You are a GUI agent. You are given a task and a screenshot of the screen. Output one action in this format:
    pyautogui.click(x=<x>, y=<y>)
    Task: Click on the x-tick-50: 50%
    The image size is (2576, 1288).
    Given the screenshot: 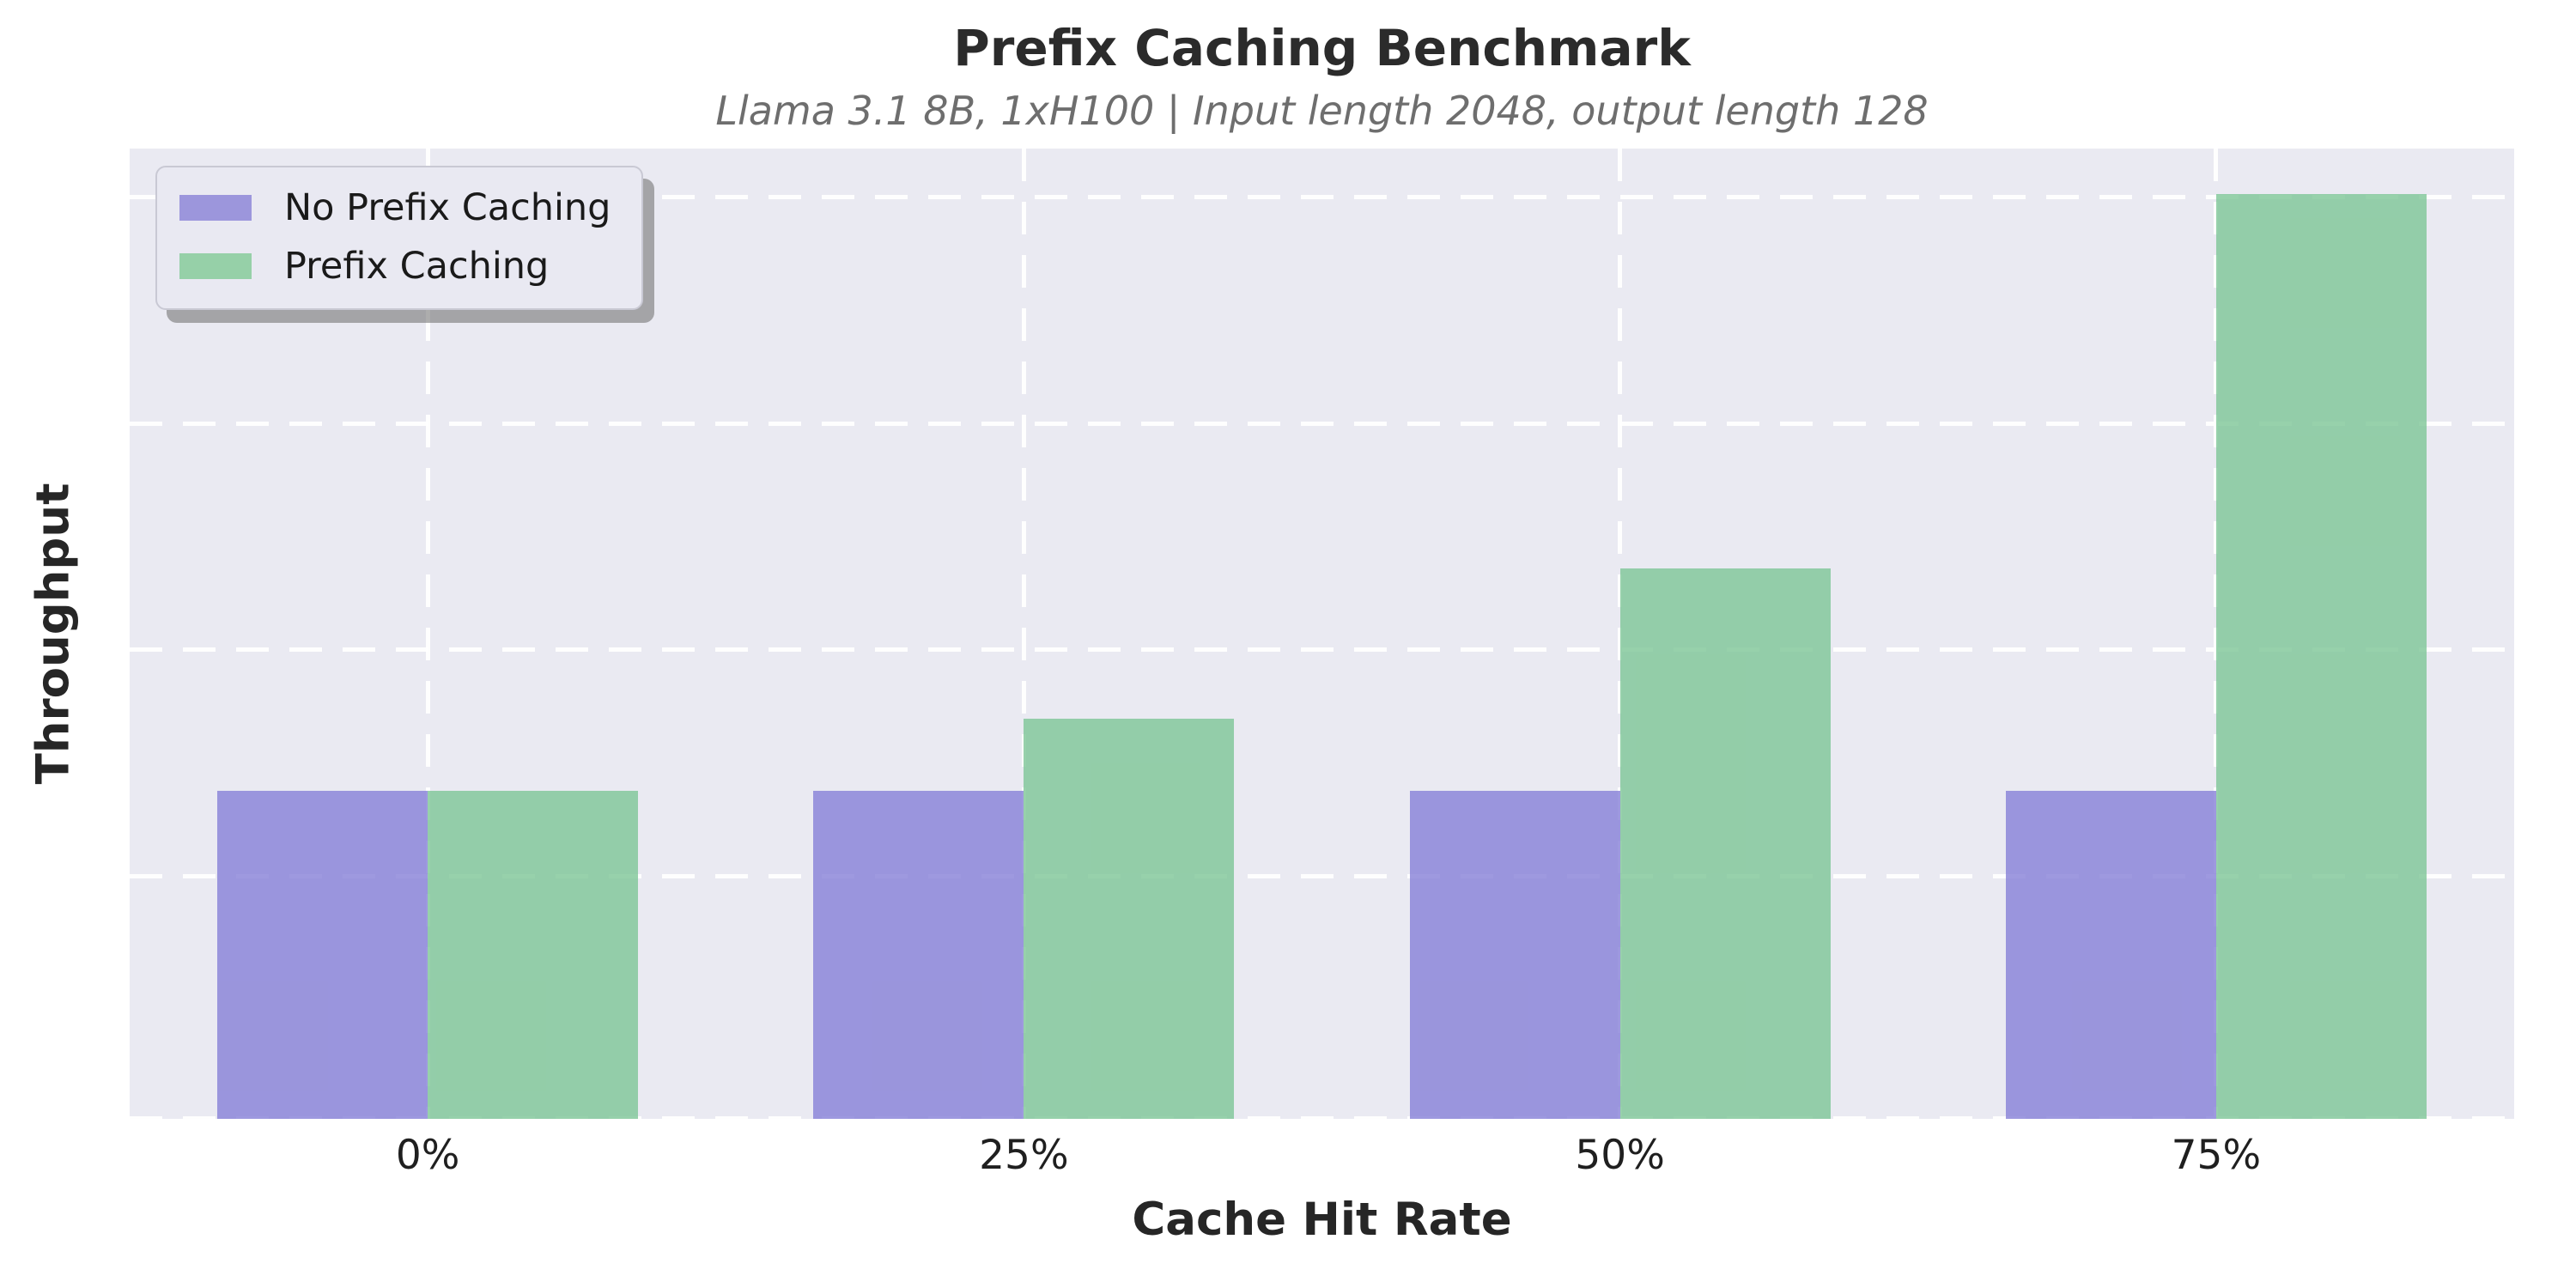 What is the action you would take?
    pyautogui.click(x=1620, y=1155)
    